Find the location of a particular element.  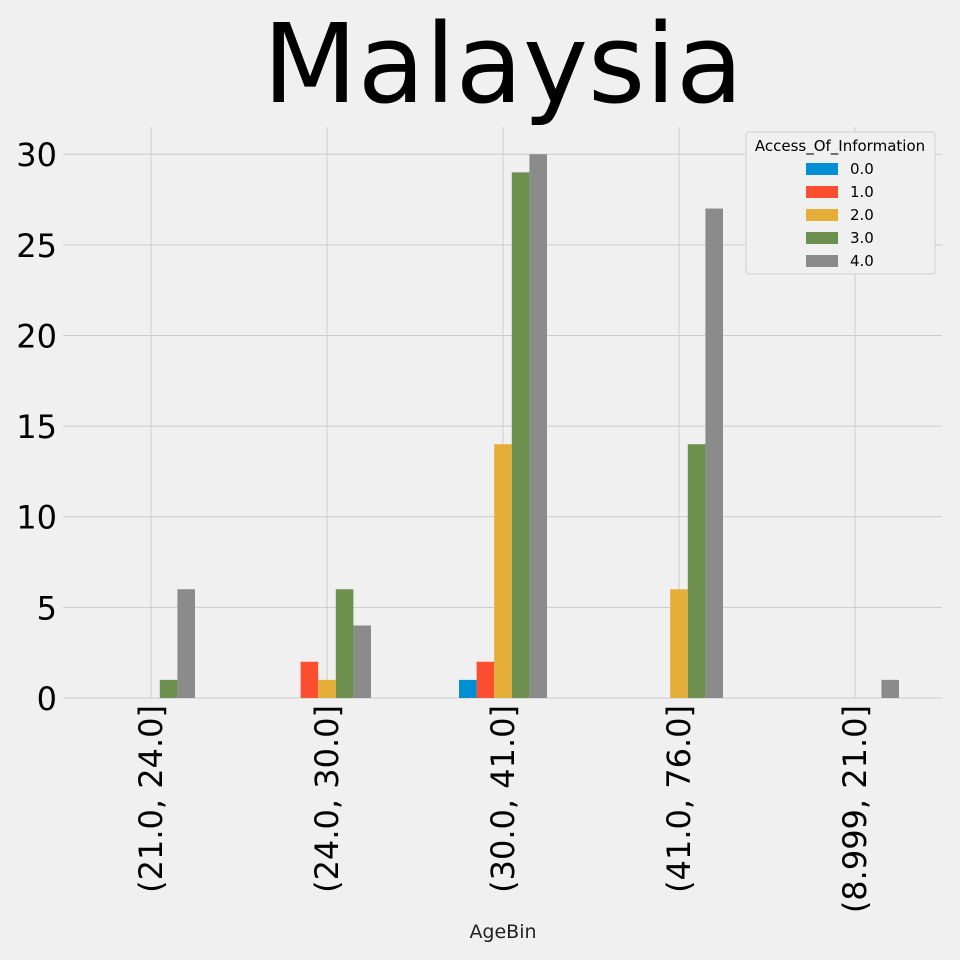

bar-2.0-(30.0, 41.0] is located at coordinates (503, 571).